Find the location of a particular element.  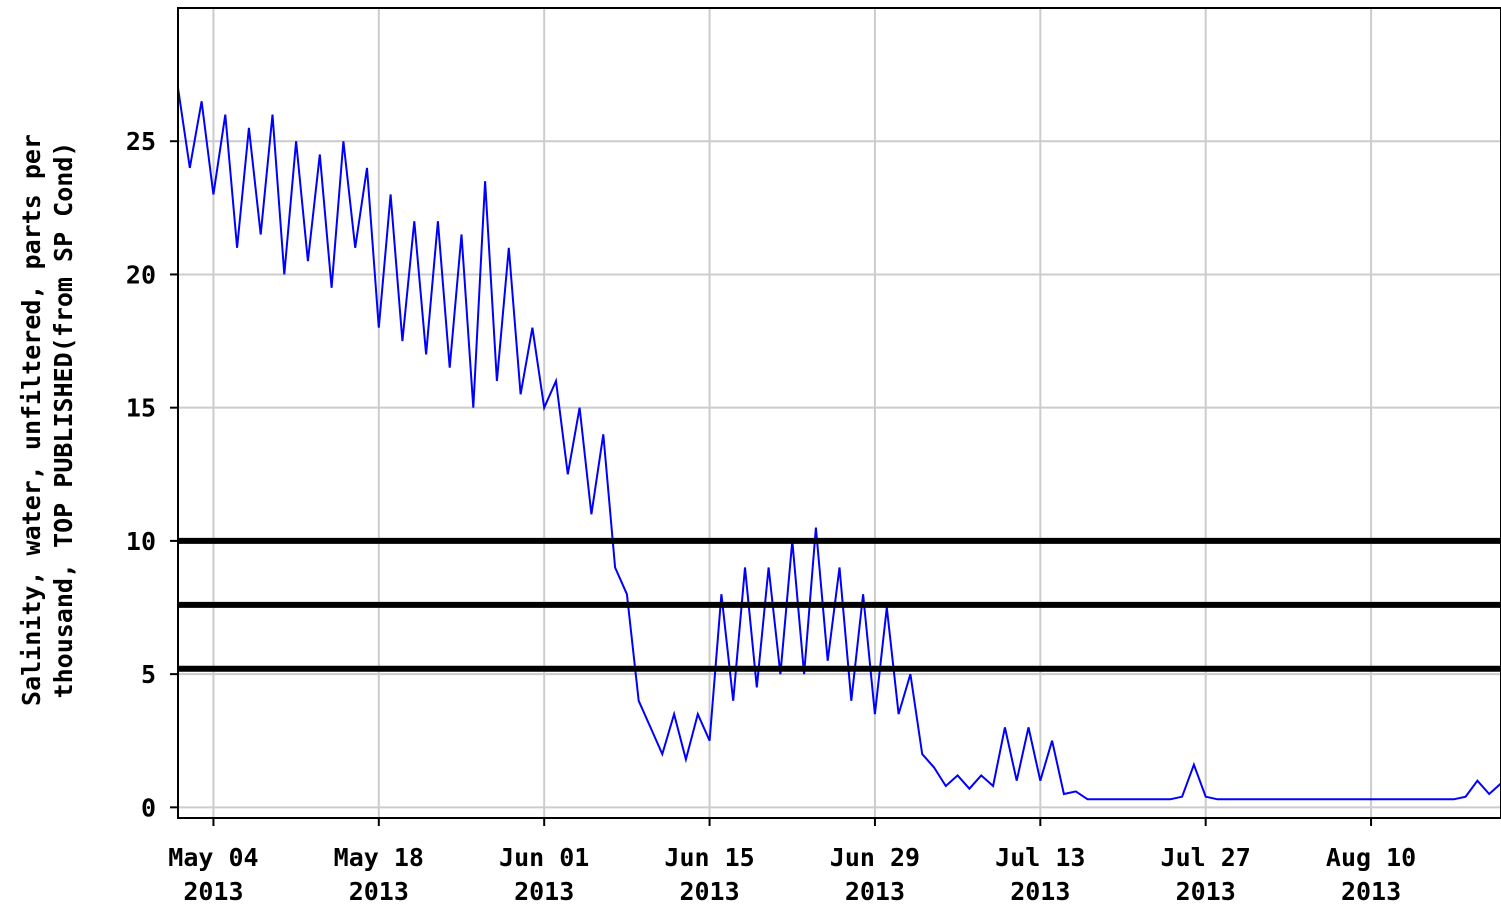

y-axis-label: thousand, TOP PUBLISHED(from SP Cond) is located at coordinates (63, 420).